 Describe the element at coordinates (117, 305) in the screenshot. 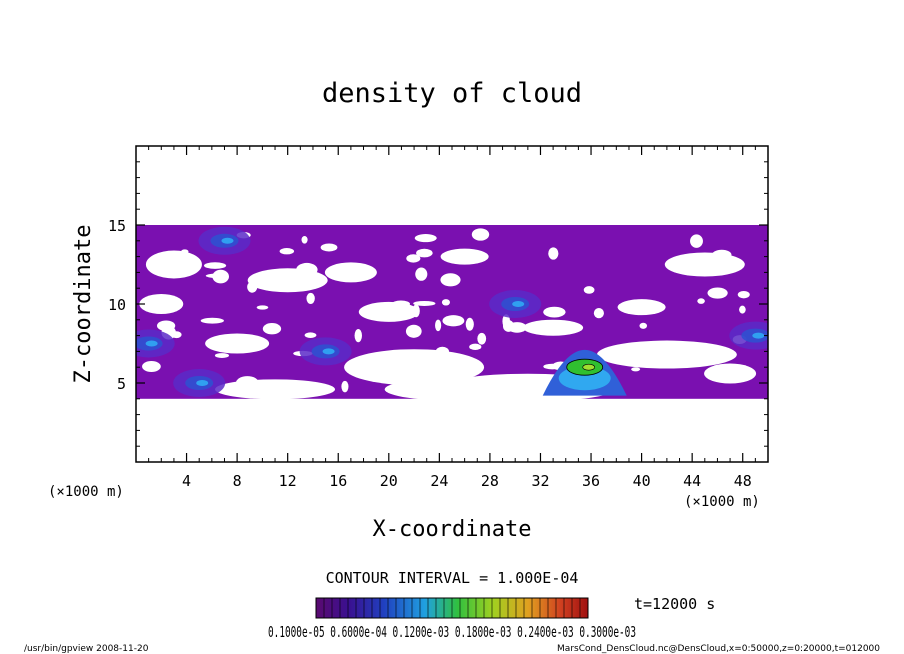

I see `y-tick-label: 10` at that location.